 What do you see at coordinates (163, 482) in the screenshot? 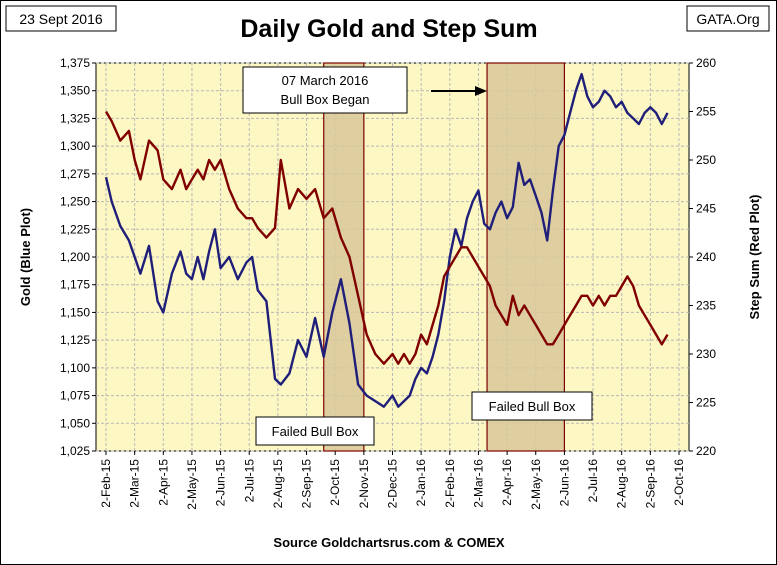
I see `x-tick-label: 2-Apr-15` at bounding box center [163, 482].